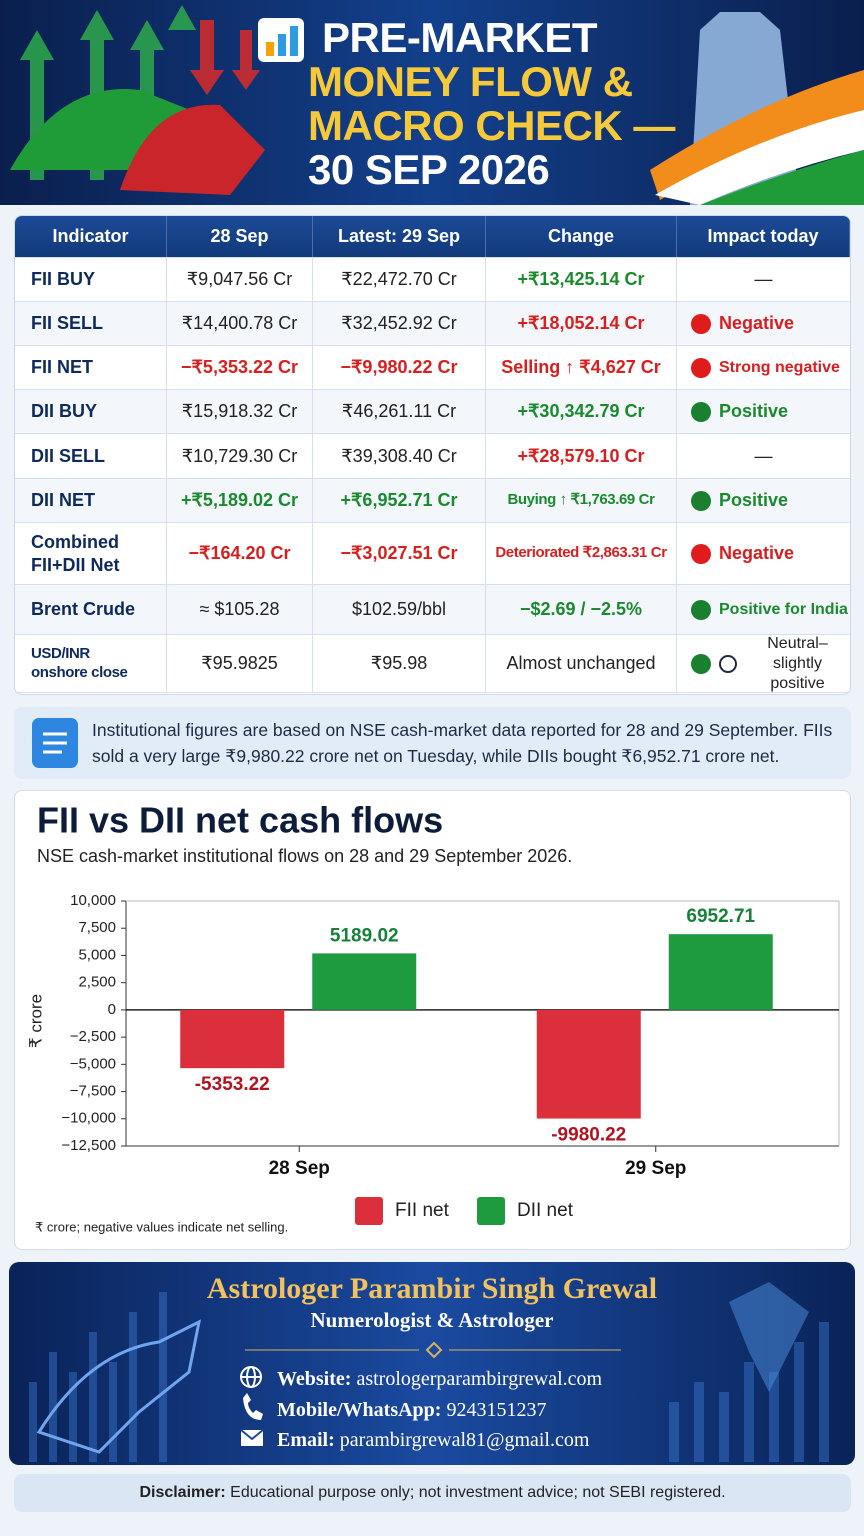 The width and height of the screenshot is (864, 1536). Describe the element at coordinates (91, 663) in the screenshot. I see `table-cell: USD/INR onshore close` at that location.